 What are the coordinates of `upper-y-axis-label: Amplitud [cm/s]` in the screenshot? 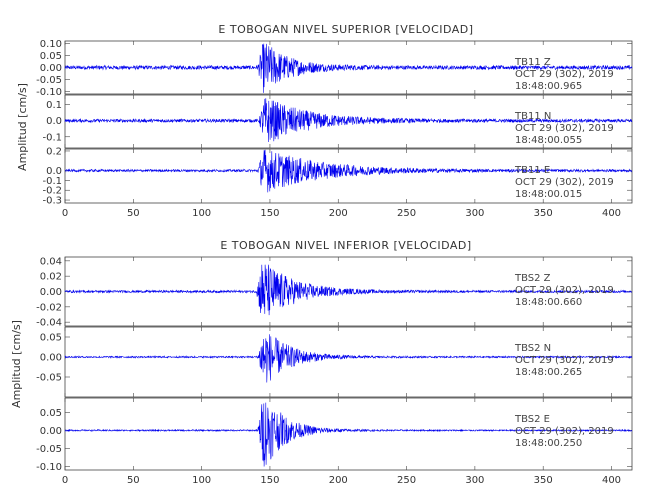 It's located at (22, 127).